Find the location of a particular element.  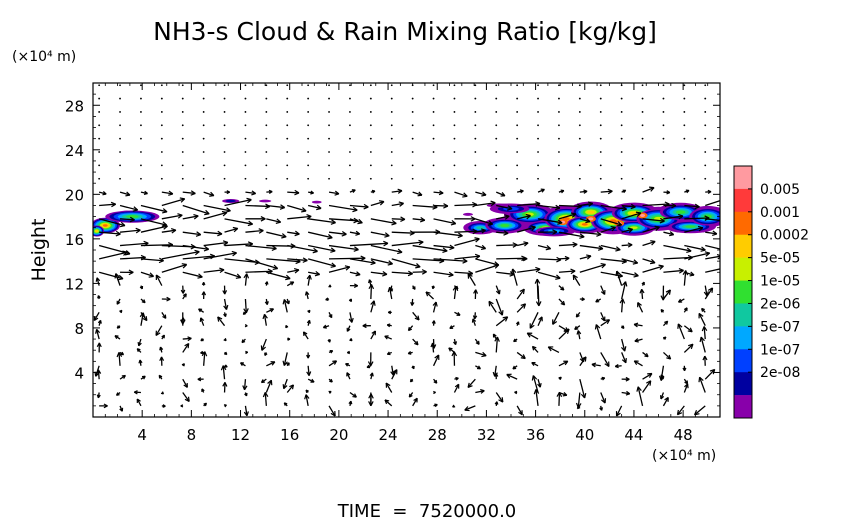

cloud-contour is located at coordinates (591, 212).